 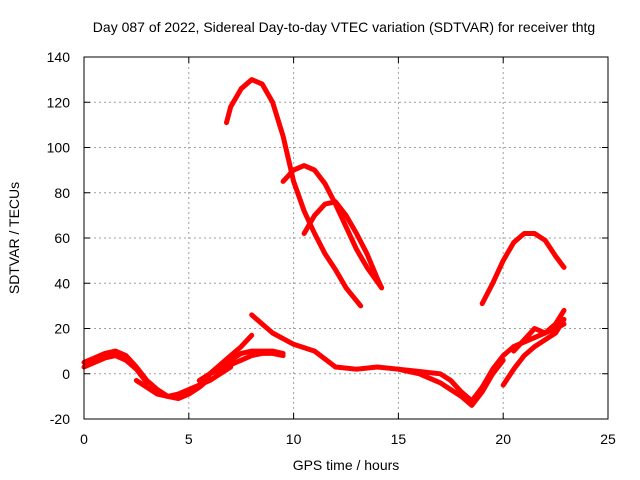 What do you see at coordinates (62, 238) in the screenshot?
I see `y-tick-label: 60` at bounding box center [62, 238].